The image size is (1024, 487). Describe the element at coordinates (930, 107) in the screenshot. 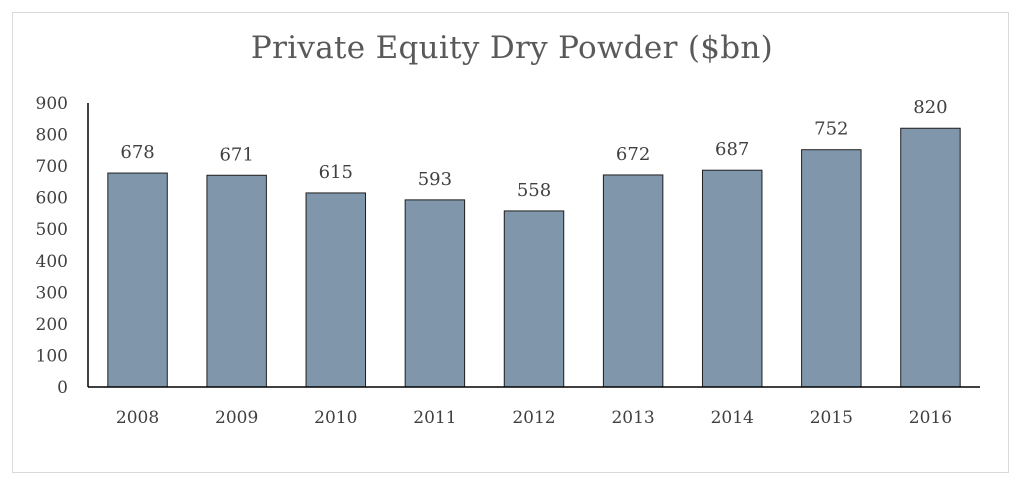

I see `data-label: 820` at that location.